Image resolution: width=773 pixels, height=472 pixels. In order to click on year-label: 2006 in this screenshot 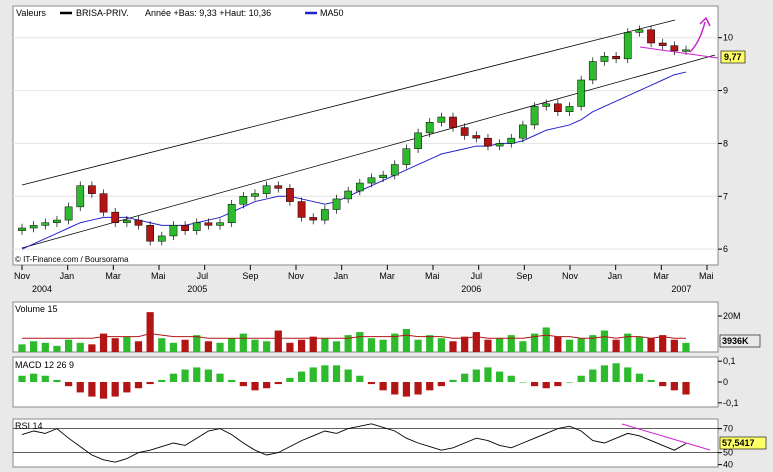, I will do `click(471, 289)`.